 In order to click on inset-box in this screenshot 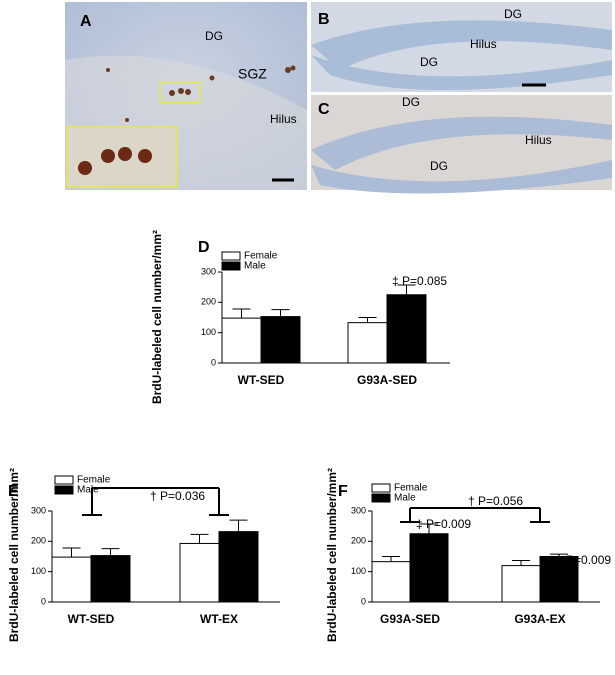, I will do `click(180, 92)`.